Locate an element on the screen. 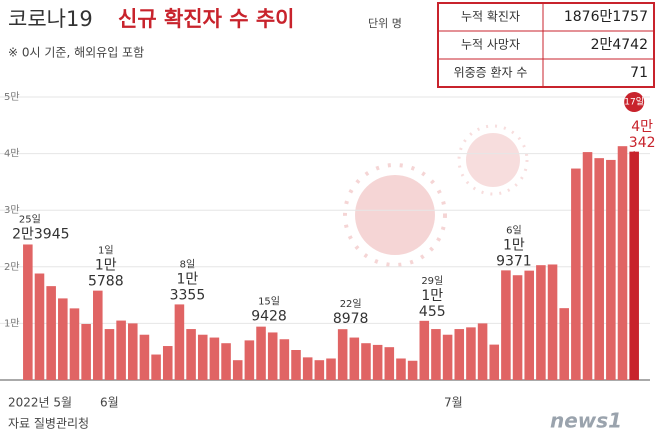  y-tick-label: 4만 is located at coordinates (12, 154).